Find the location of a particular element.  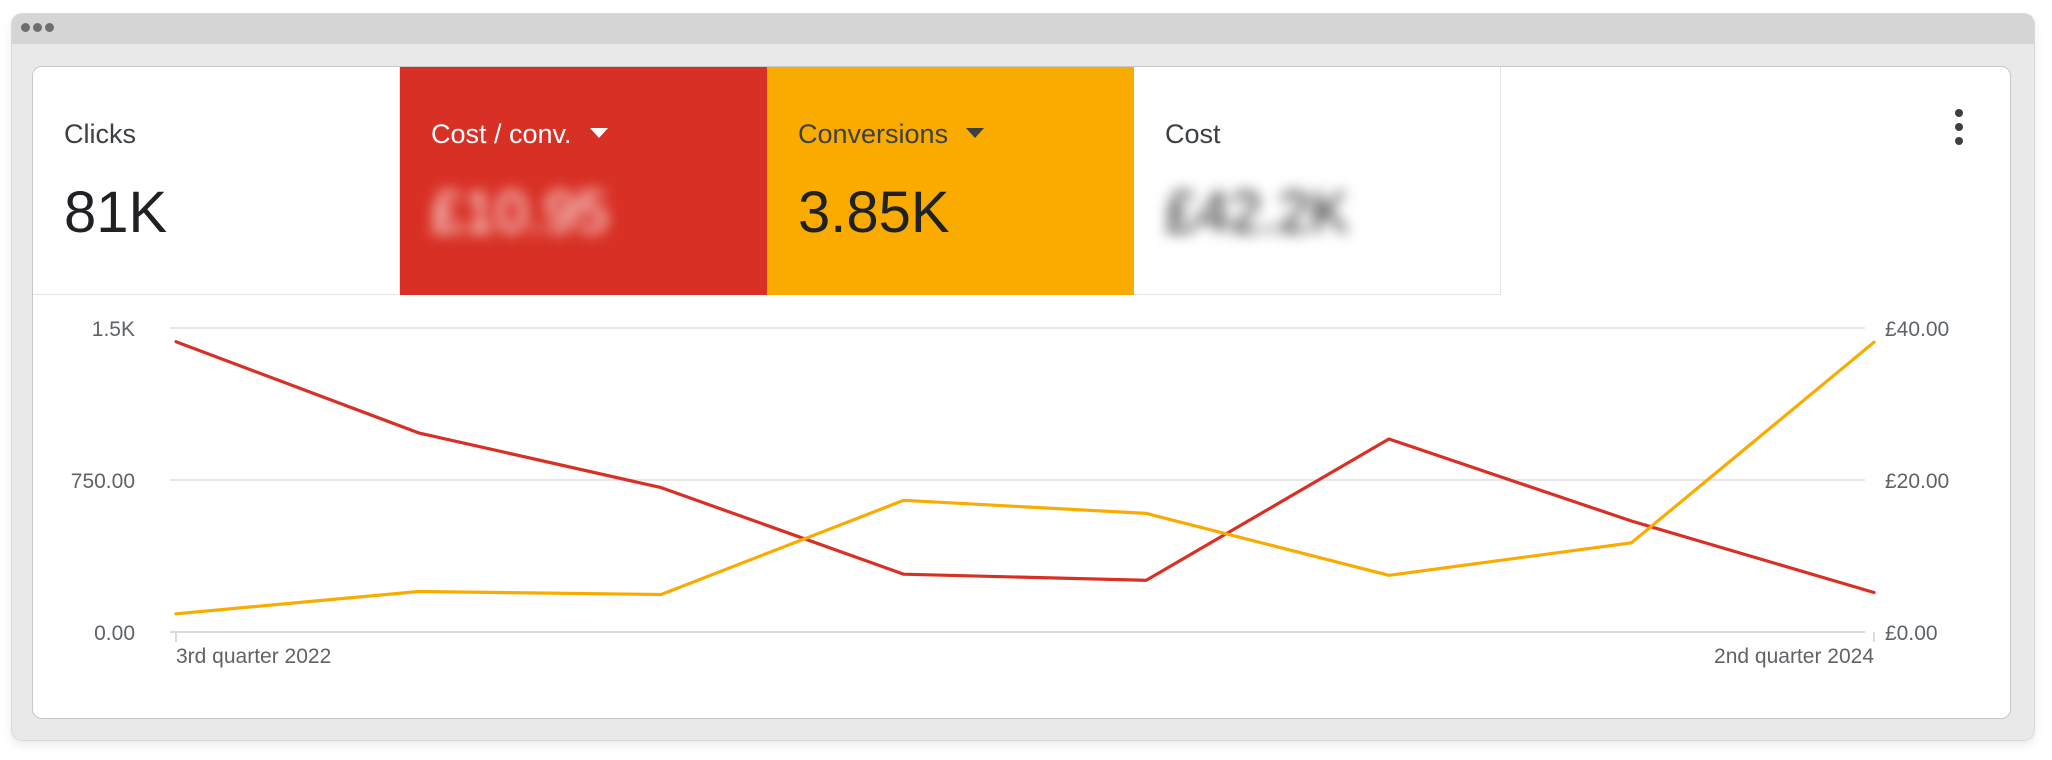

window-titlebar is located at coordinates (1023, 29).